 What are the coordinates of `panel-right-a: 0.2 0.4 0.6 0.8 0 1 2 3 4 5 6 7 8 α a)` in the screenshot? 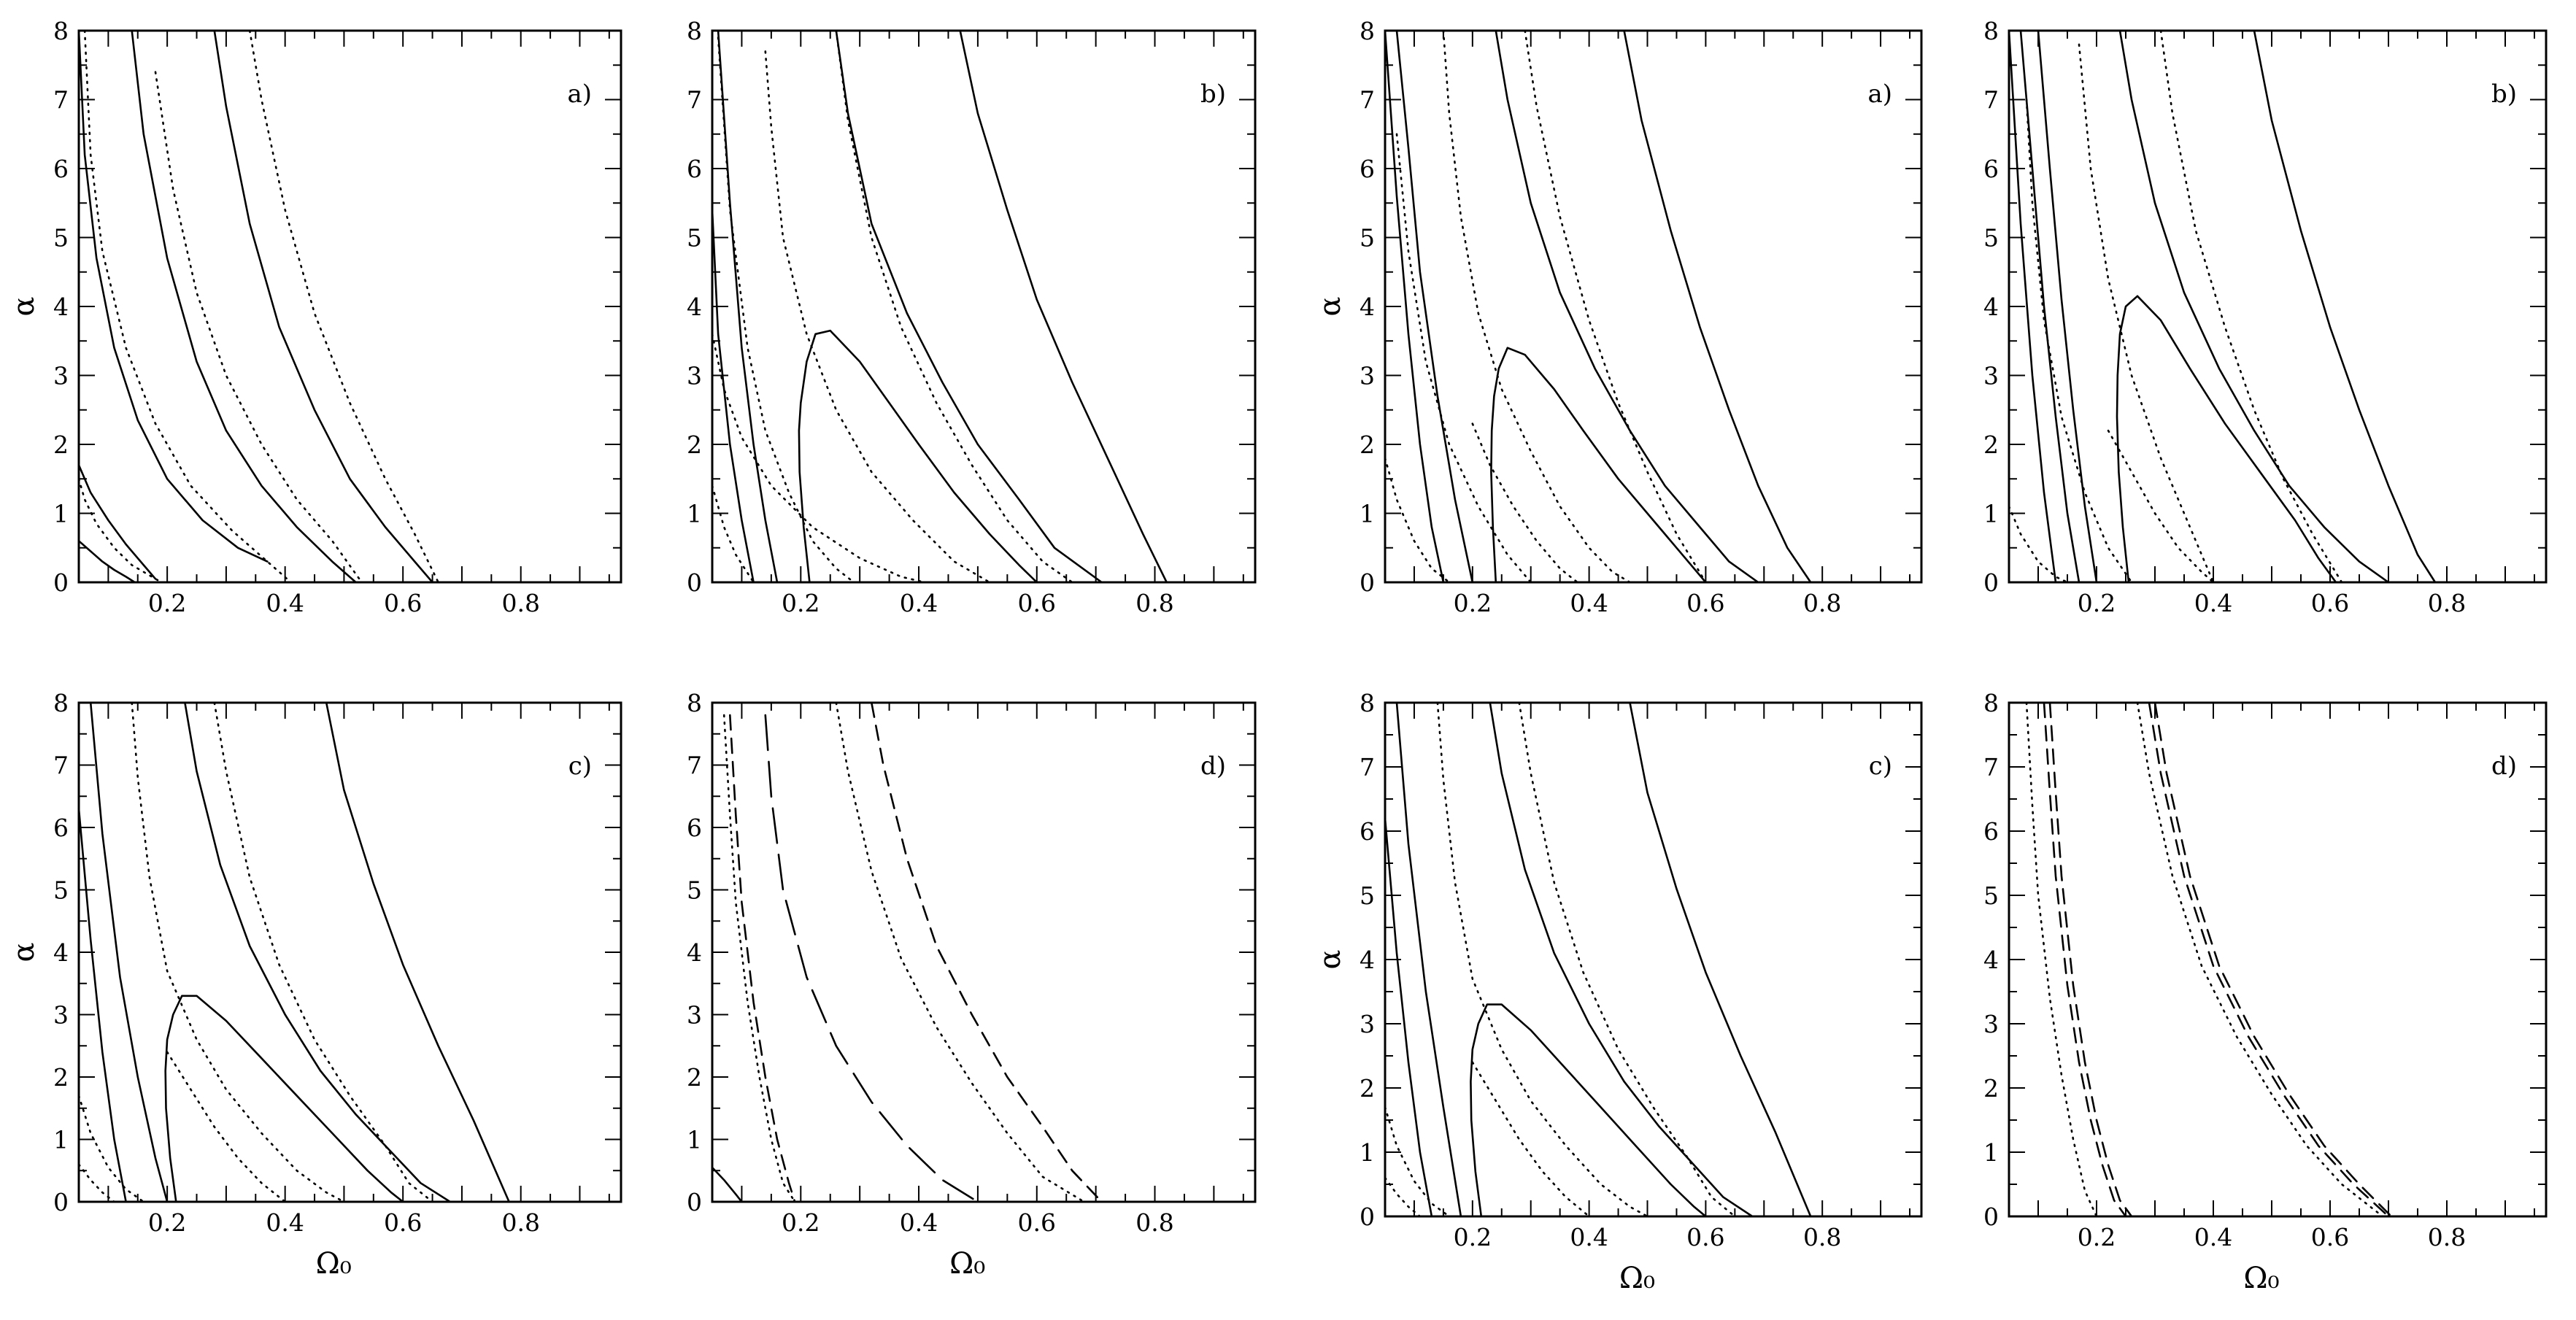 It's located at (1618, 317).